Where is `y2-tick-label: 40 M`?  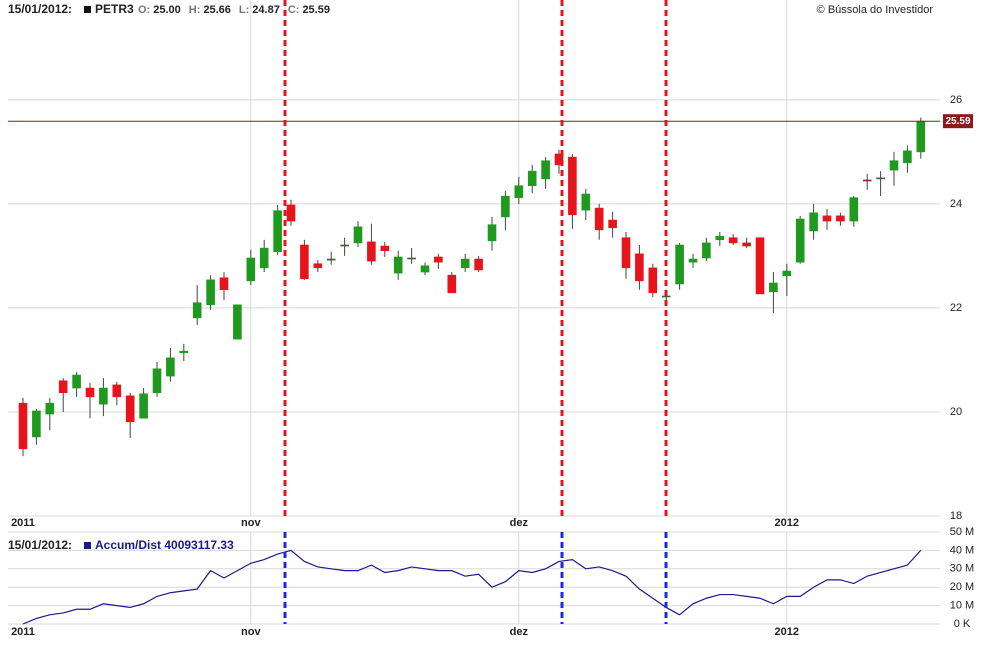 y2-tick-label: 40 M is located at coordinates (962, 550).